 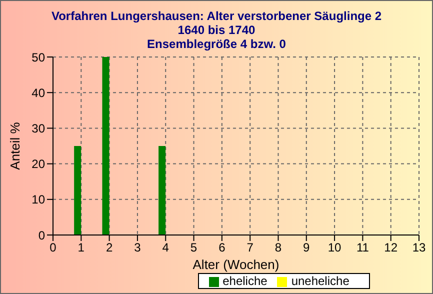 I want to click on x-tick-label: 3, so click(x=138, y=247).